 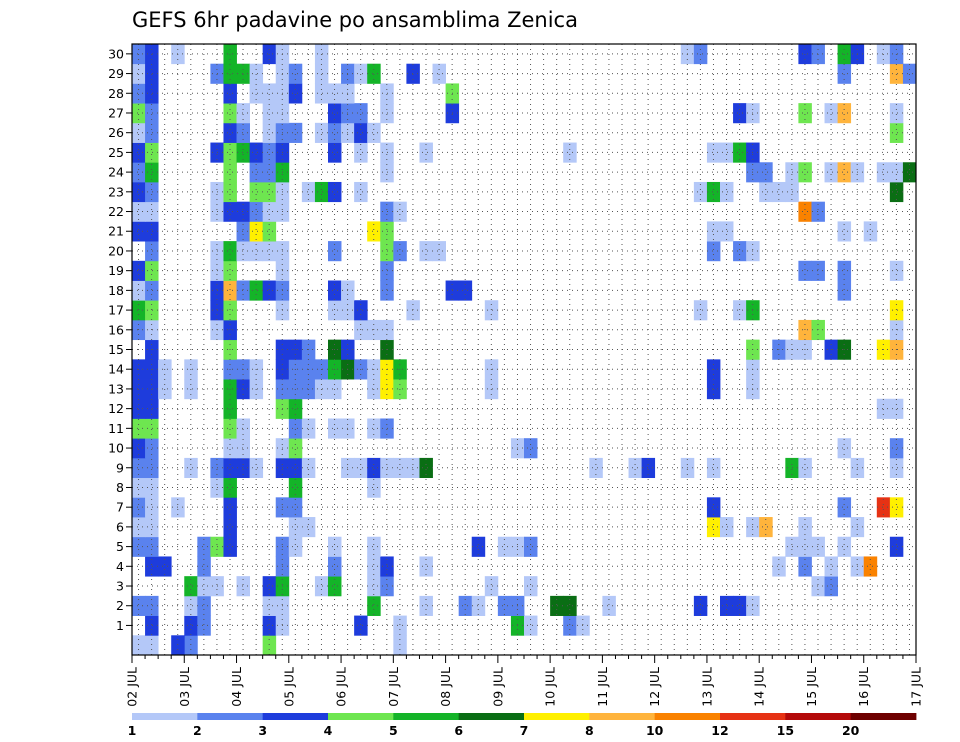 I want to click on y-tick-label: 12, so click(x=116, y=408).